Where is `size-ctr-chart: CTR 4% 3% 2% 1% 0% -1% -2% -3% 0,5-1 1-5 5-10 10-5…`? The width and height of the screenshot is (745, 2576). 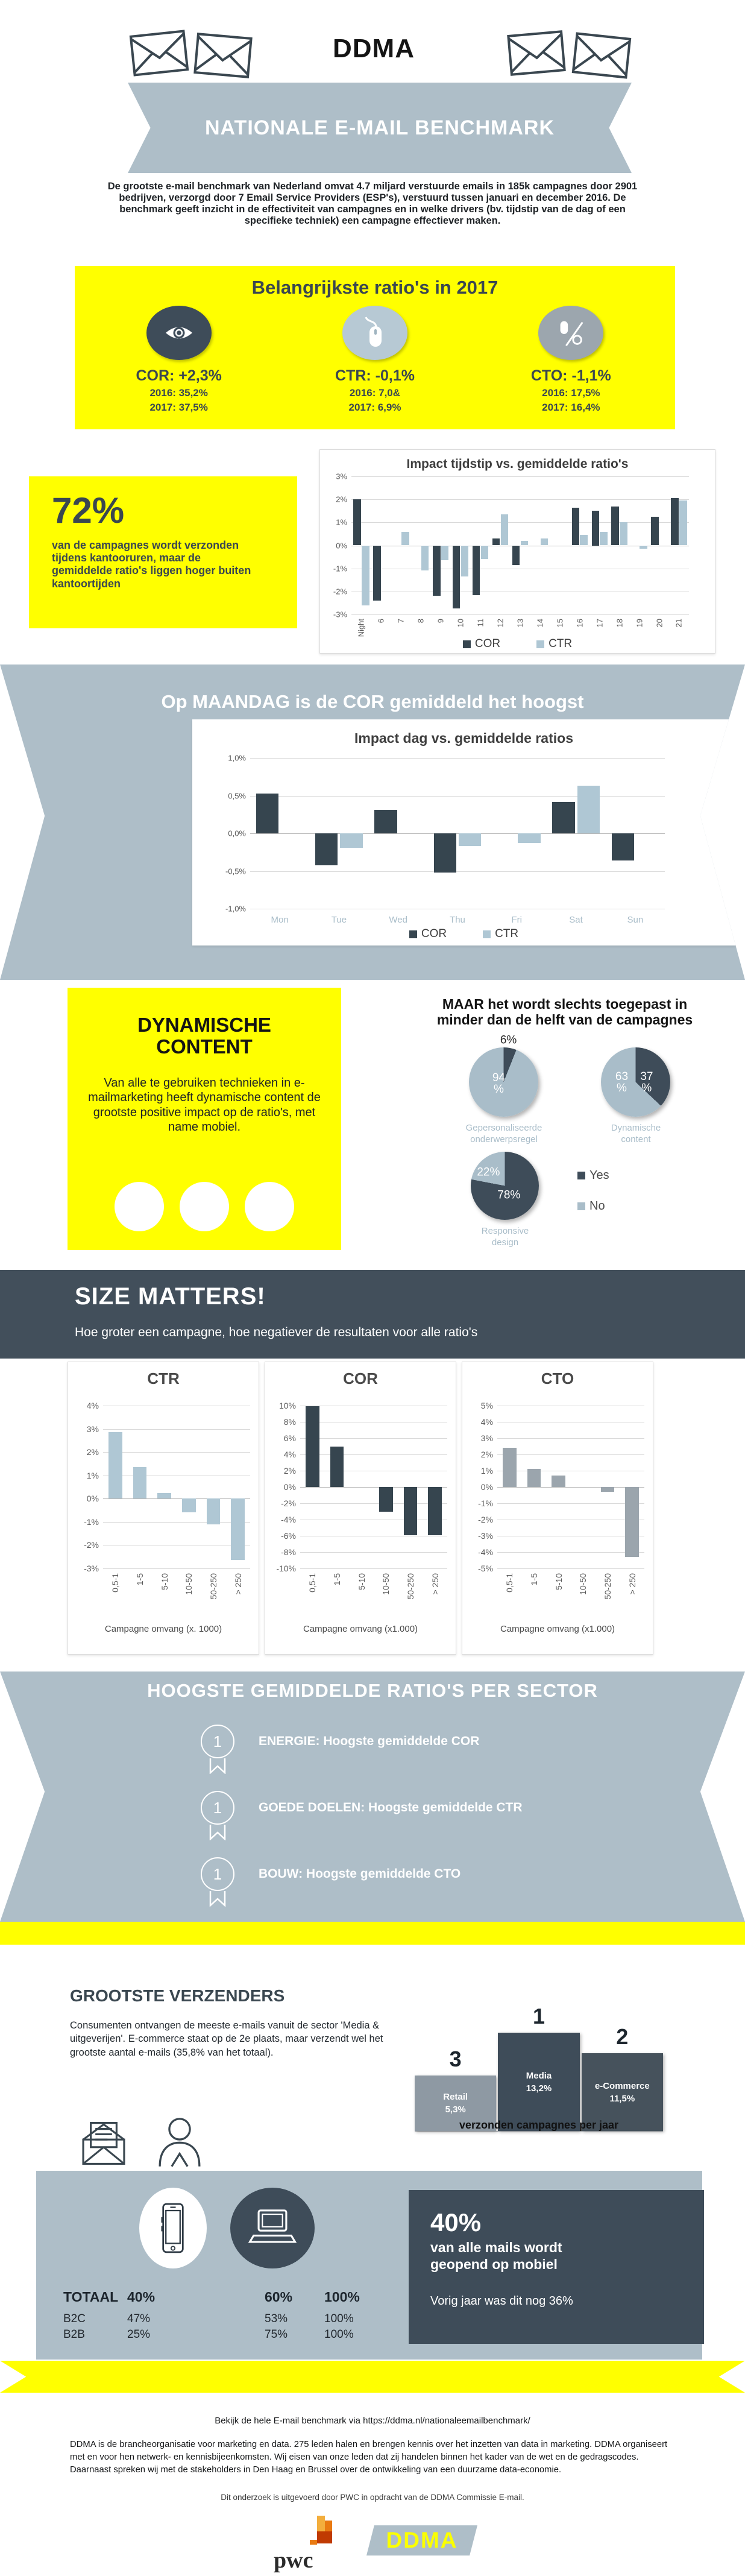 size-ctr-chart: CTR 4% 3% 2% 1% 0% -1% -2% -3% 0,5-1 1-5 5-10 10-5… is located at coordinates (163, 1508).